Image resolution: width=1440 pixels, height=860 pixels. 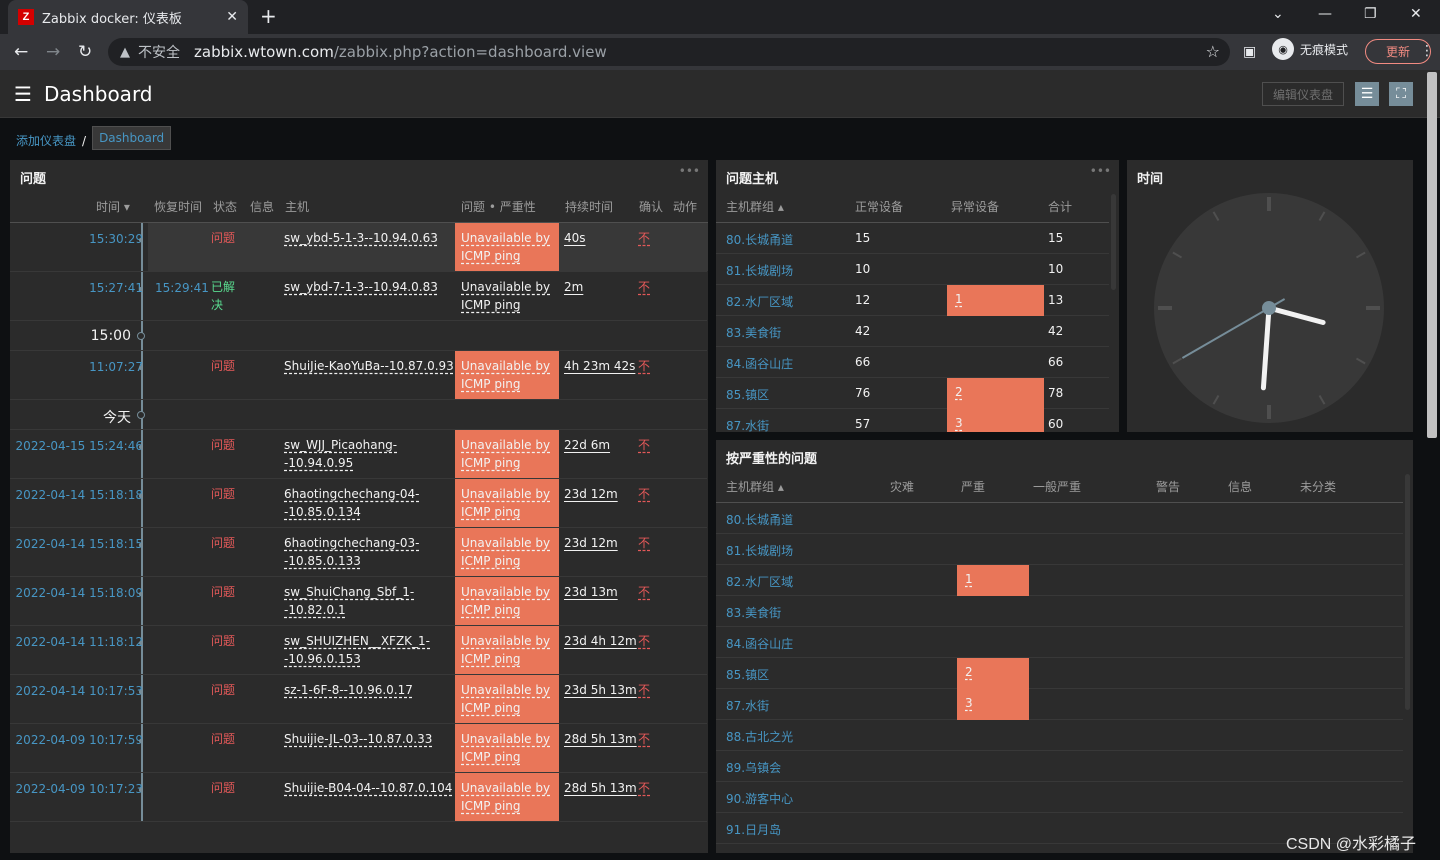 I want to click on browser-menu-icon: ⋮, so click(x=1427, y=51).